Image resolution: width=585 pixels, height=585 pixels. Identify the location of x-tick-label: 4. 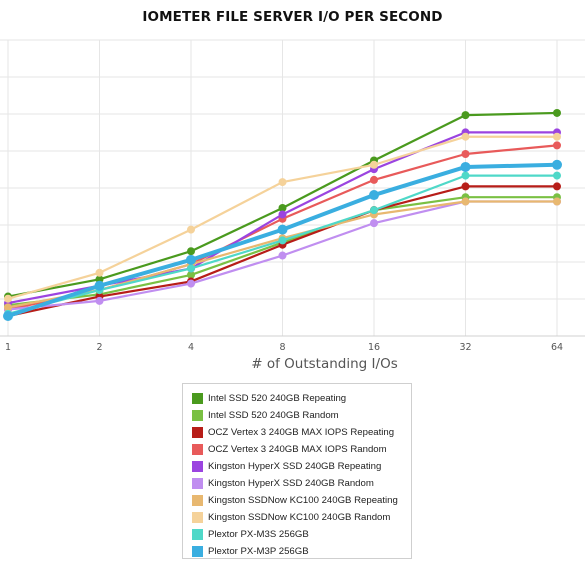
(191, 347).